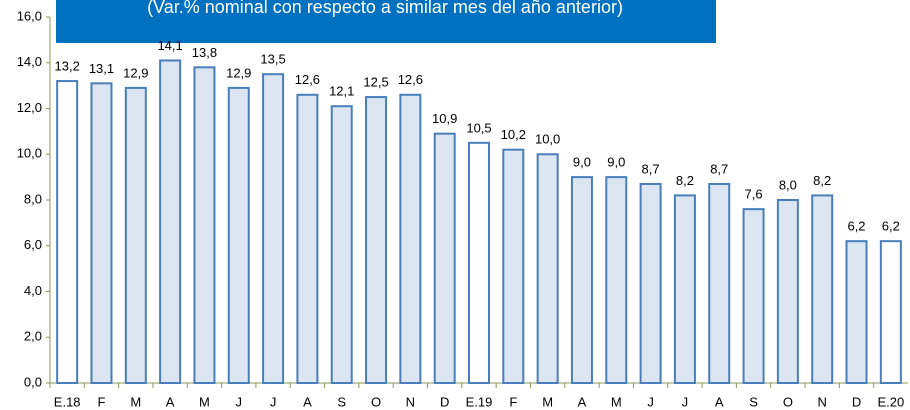  Describe the element at coordinates (29, 15) in the screenshot. I see `y-tick-label: 16,0` at that location.